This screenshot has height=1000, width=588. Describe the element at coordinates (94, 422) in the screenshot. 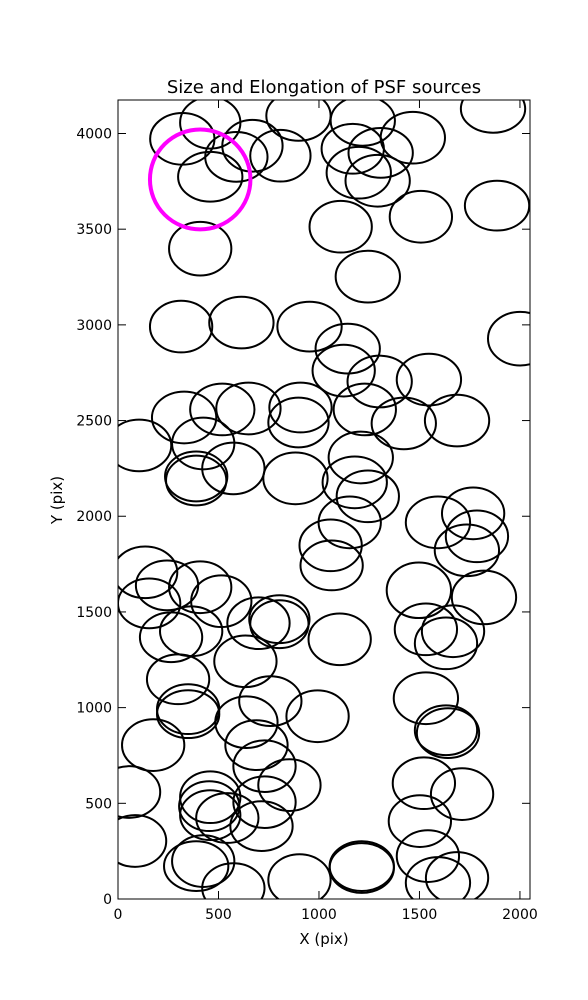

I see `y-tick-label: 2500` at that location.